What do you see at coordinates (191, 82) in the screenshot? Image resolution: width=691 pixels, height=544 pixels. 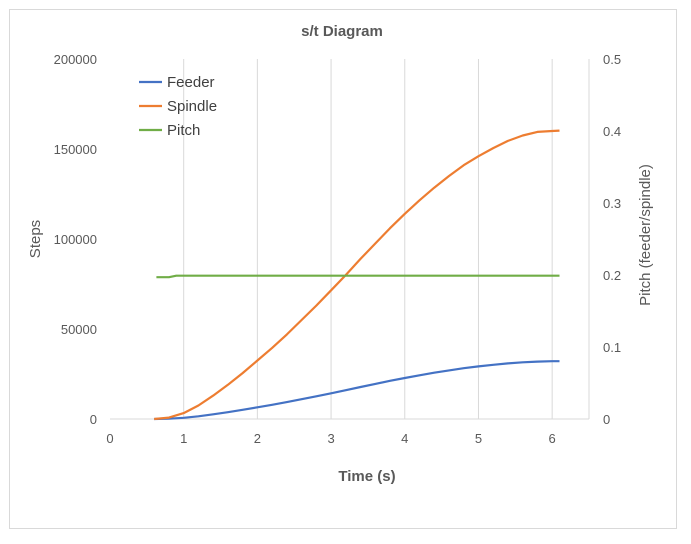 I see `legend-label-feeder: Feeder` at bounding box center [191, 82].